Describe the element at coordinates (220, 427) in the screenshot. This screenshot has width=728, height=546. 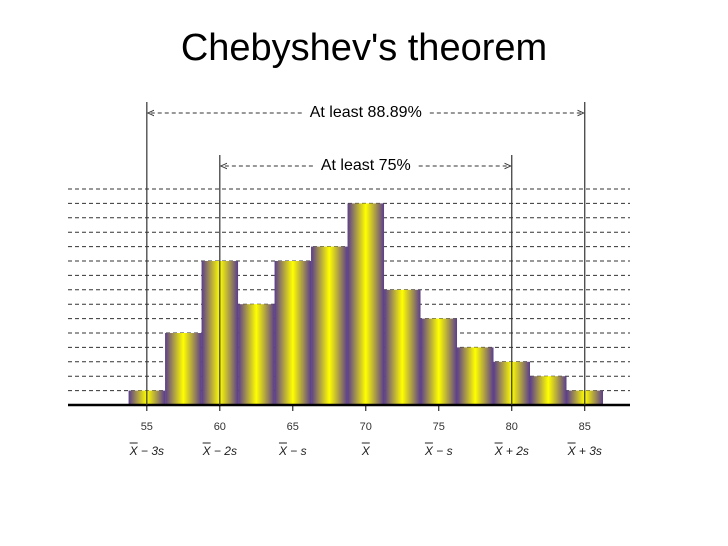
I see `x-tick-label: 60` at that location.